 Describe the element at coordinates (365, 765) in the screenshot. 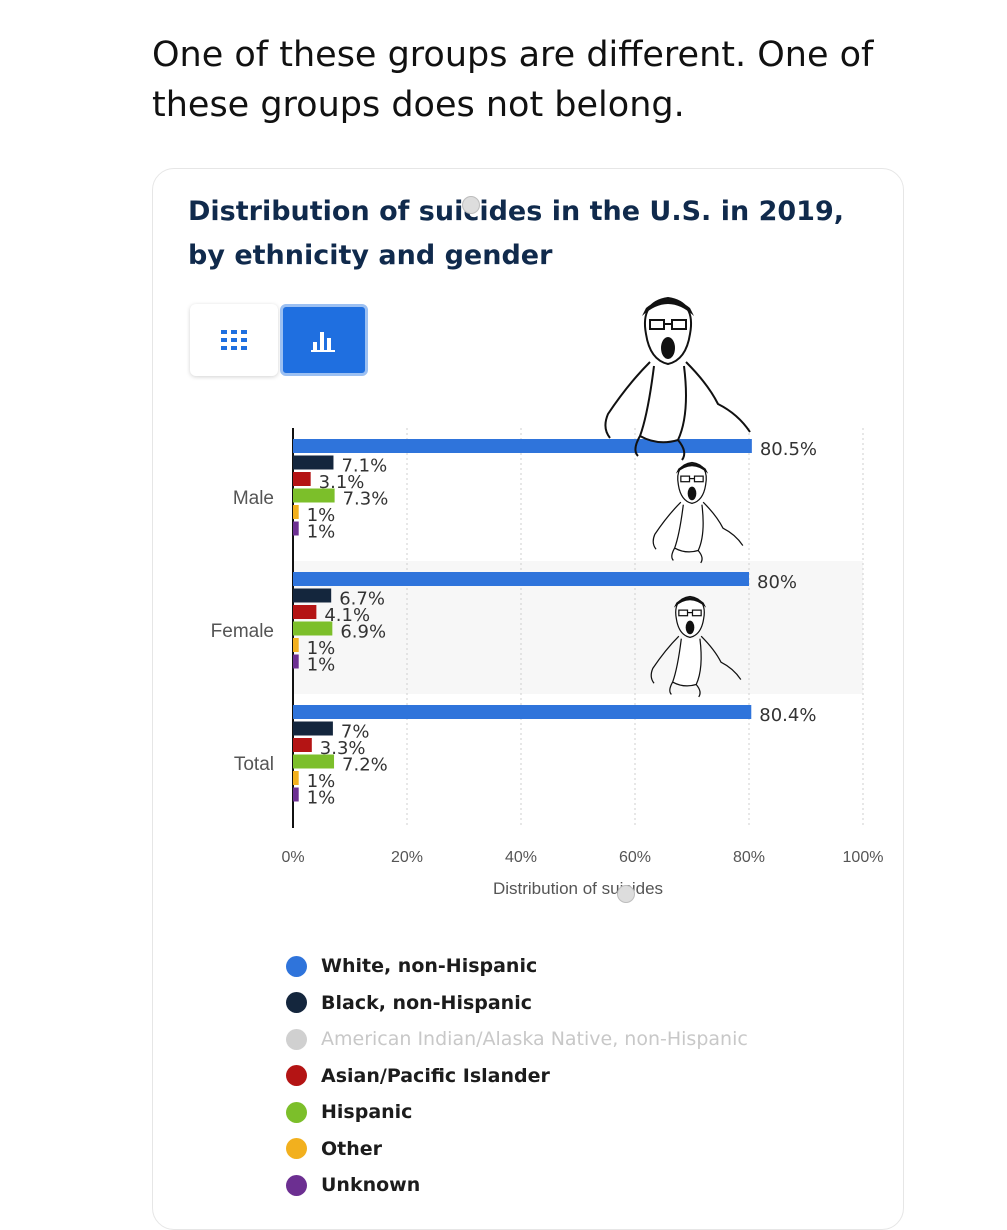

I see `data-label: 7.2%` at that location.